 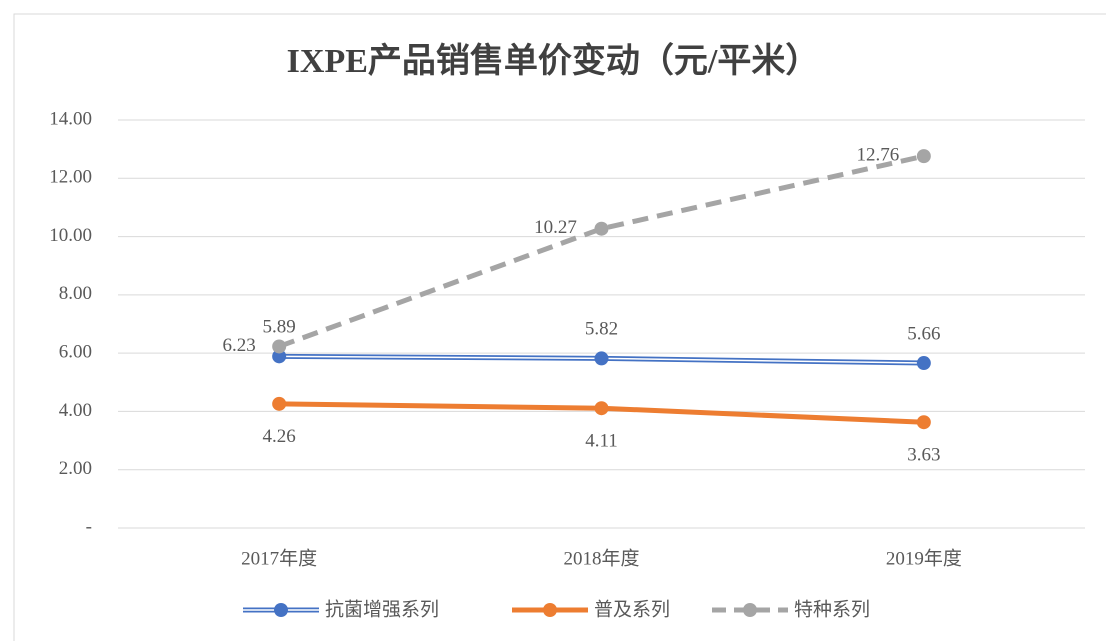 I want to click on data-label: 5.89, so click(x=279, y=327).